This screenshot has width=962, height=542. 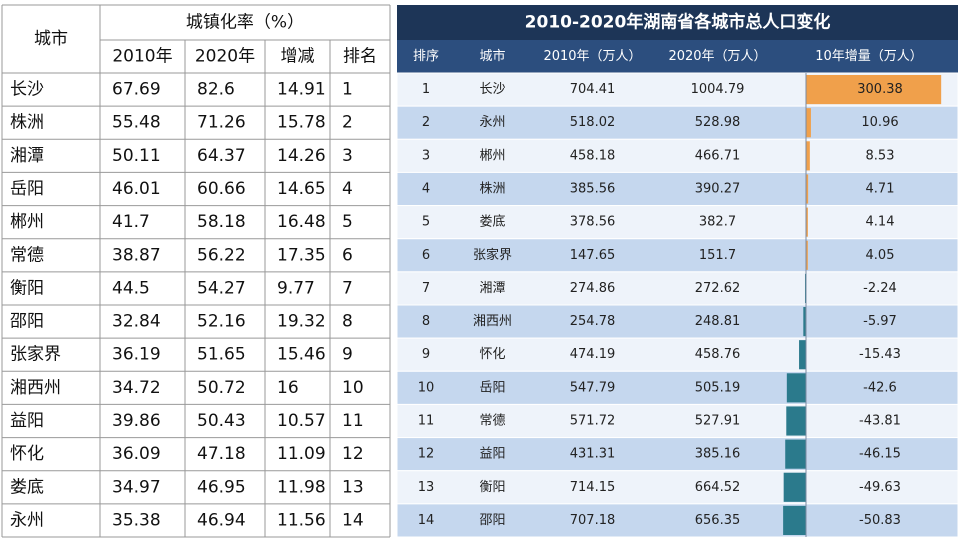 What do you see at coordinates (27, 421) in the screenshot?
I see `table-cell: 益阳` at bounding box center [27, 421].